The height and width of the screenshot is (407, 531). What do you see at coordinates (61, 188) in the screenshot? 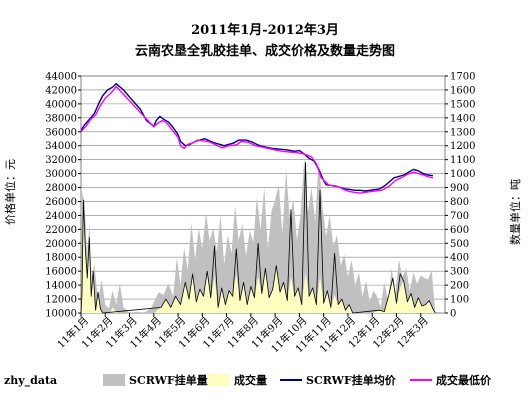
I see `y-left-tick-label: 28000` at bounding box center [61, 188].